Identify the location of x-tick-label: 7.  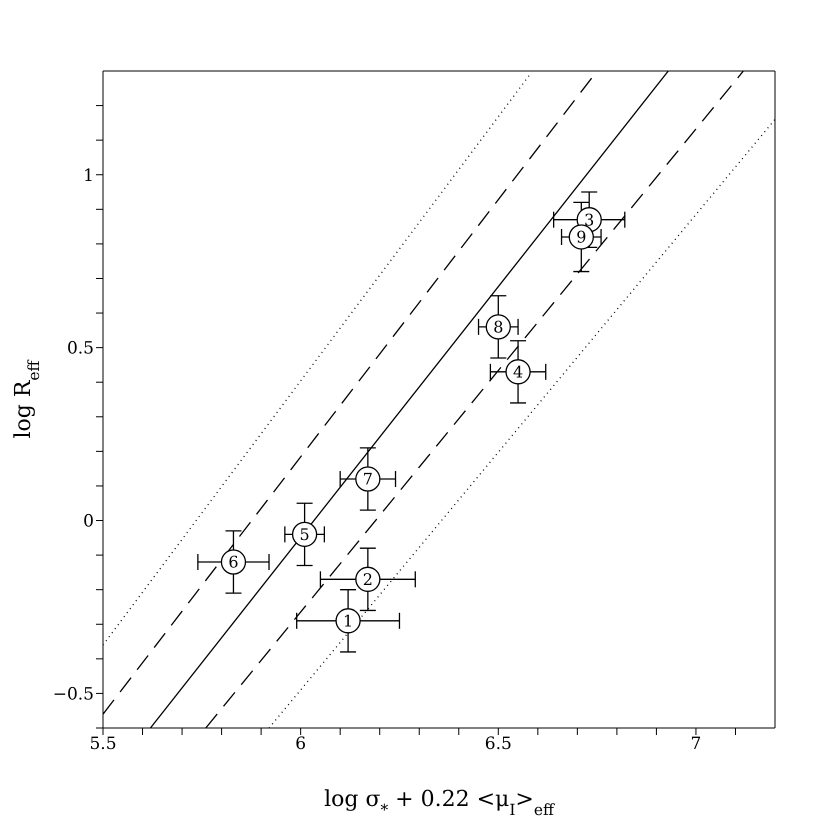
(696, 744).